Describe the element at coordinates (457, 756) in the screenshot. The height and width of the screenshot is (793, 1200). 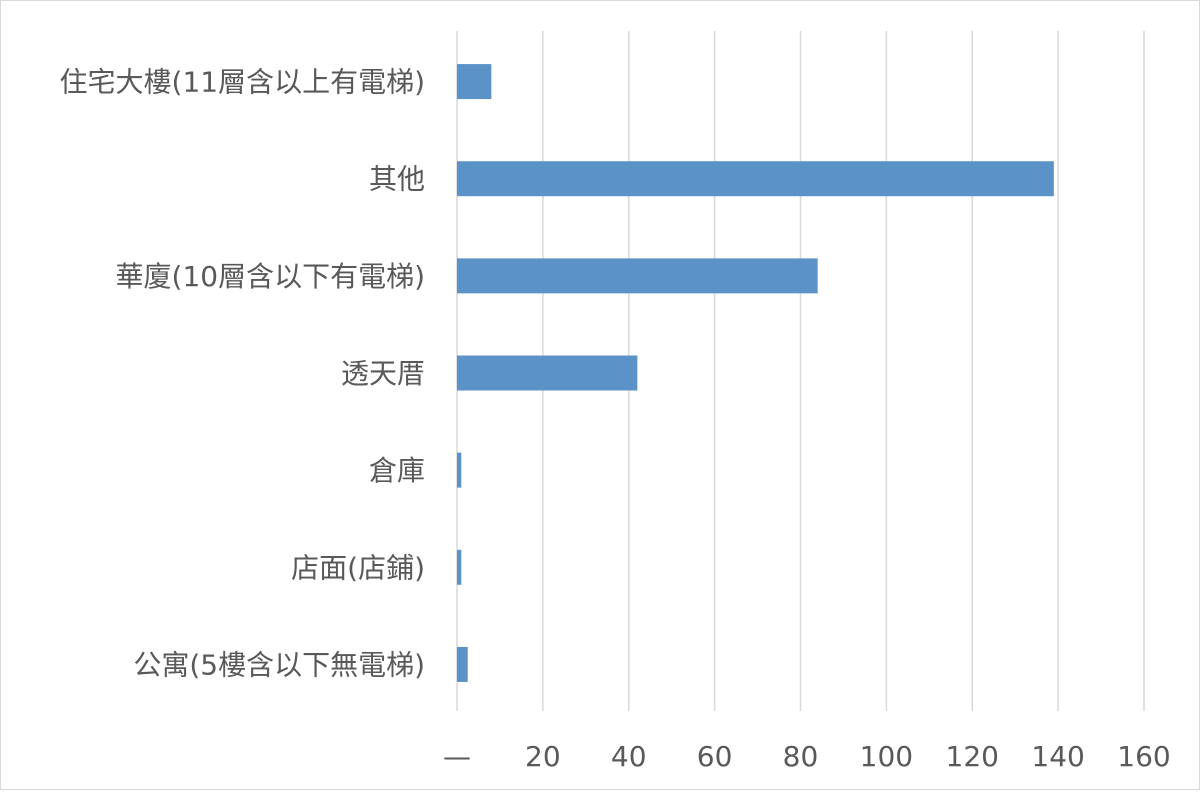
I see `x-tick-label: —` at that location.